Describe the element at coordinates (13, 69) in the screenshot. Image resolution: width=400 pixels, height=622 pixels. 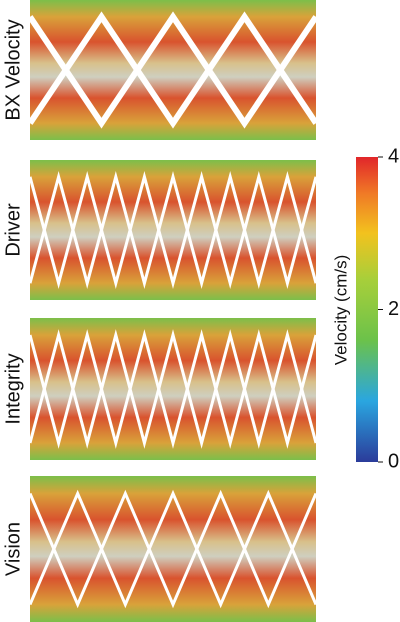
I see `panel-label: BX Velocity` at that location.